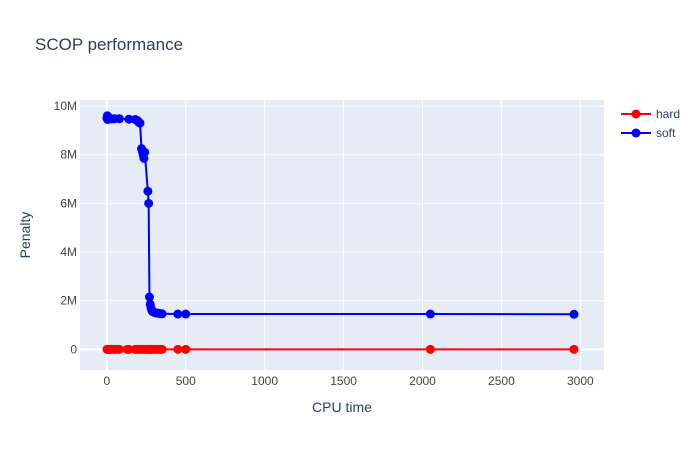 The image size is (700, 450). I want to click on y-tick-label: 4M, so click(68, 252).